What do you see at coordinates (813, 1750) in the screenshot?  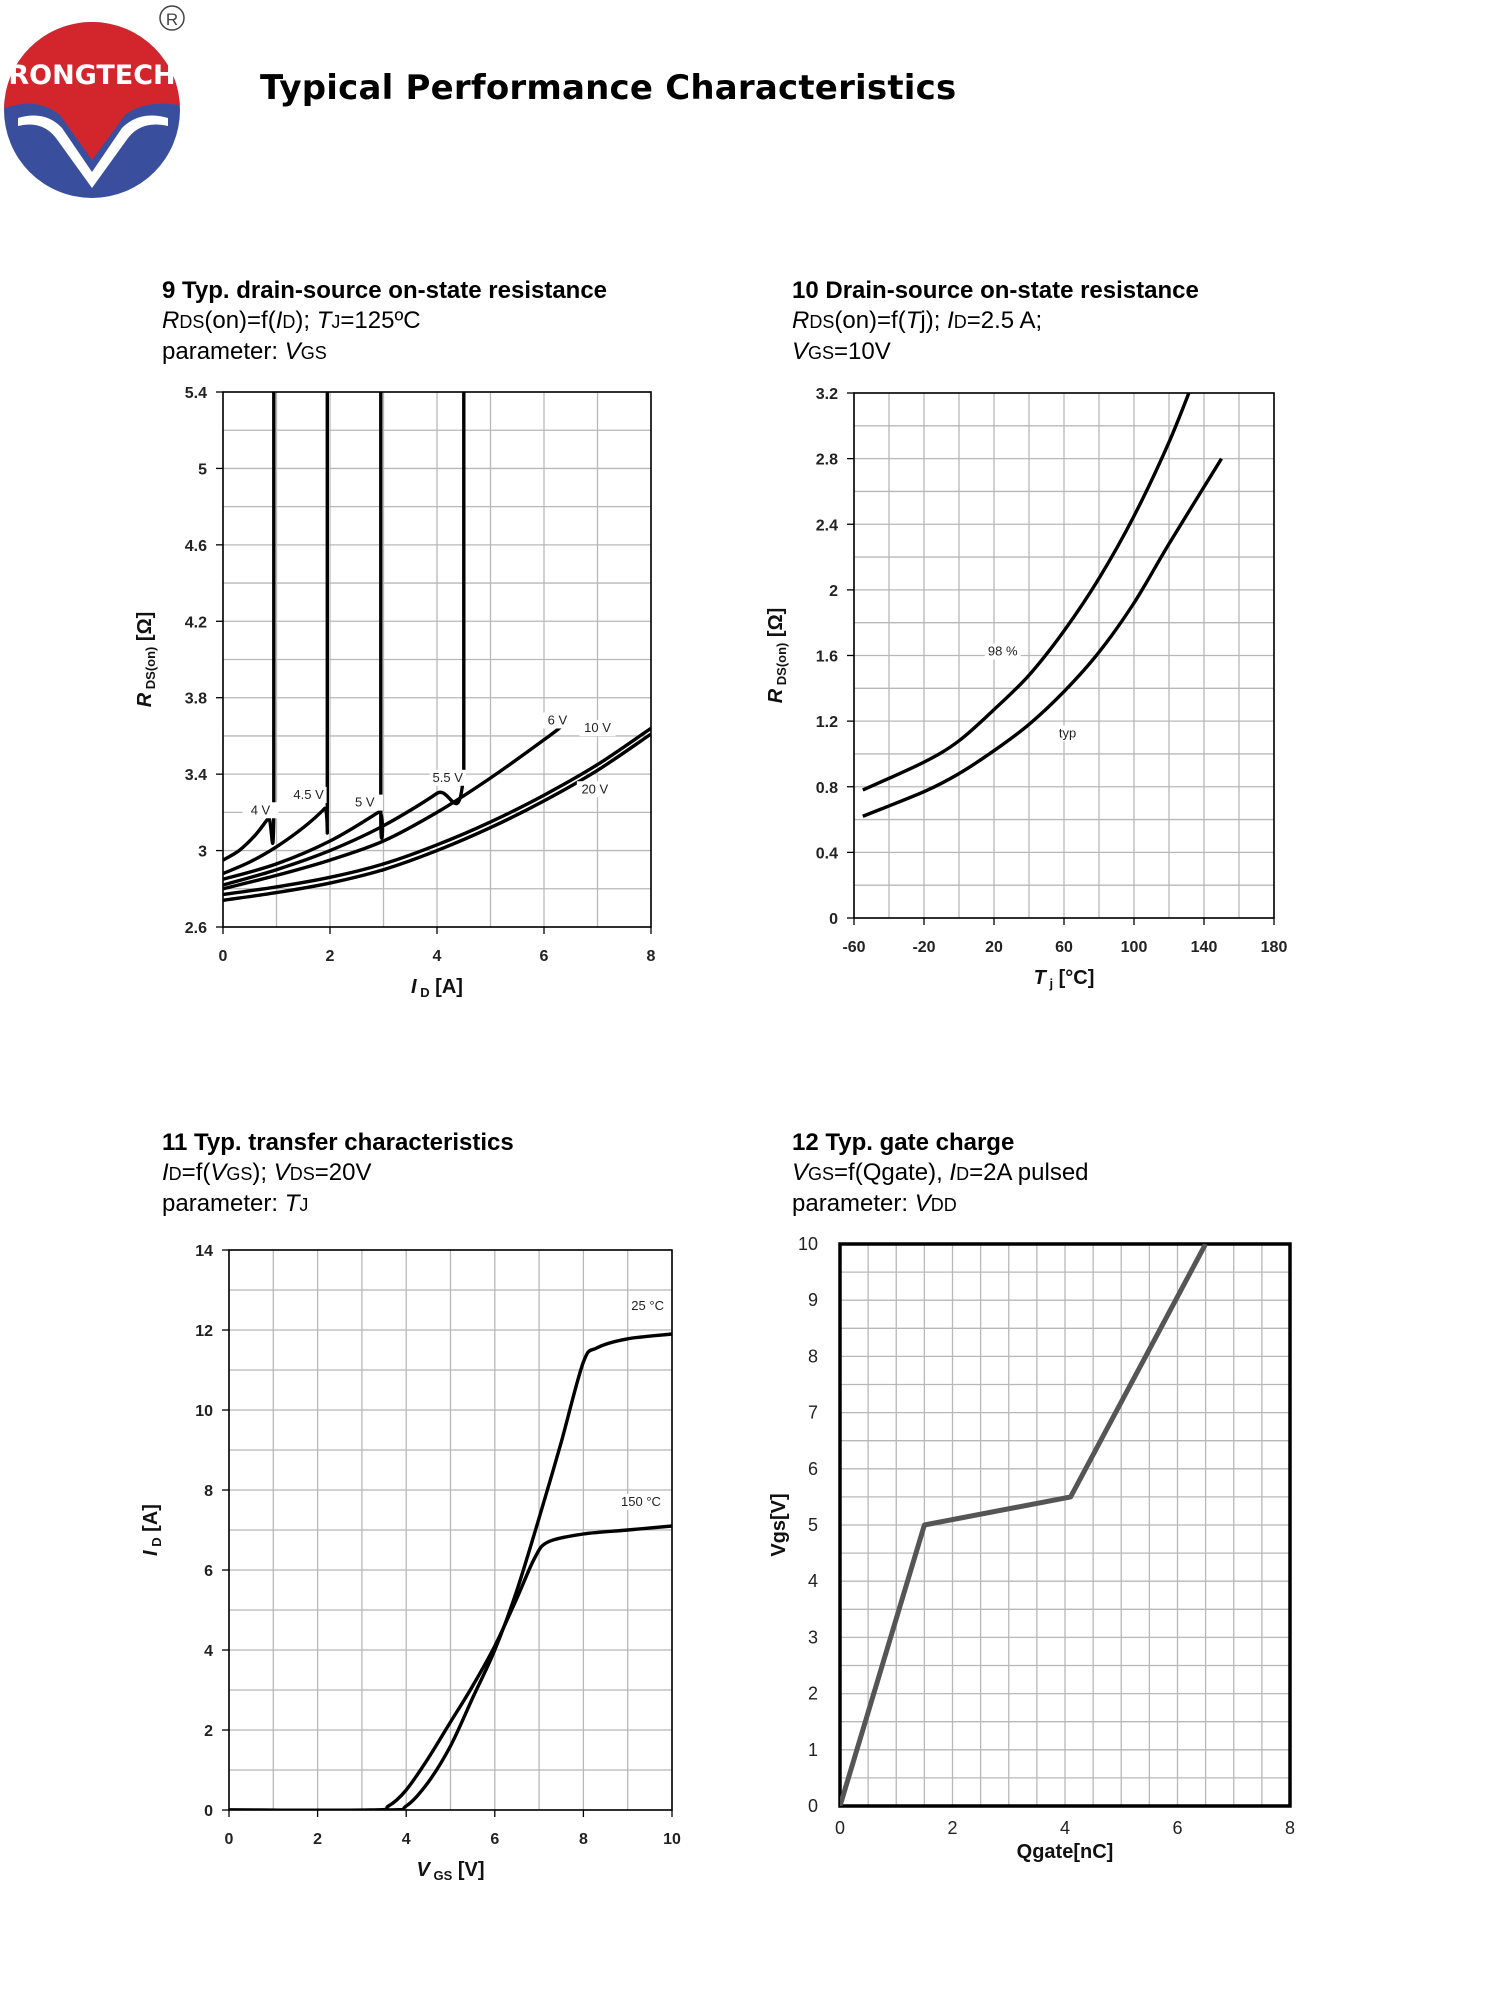 I see `y-tick-label: 1` at bounding box center [813, 1750].